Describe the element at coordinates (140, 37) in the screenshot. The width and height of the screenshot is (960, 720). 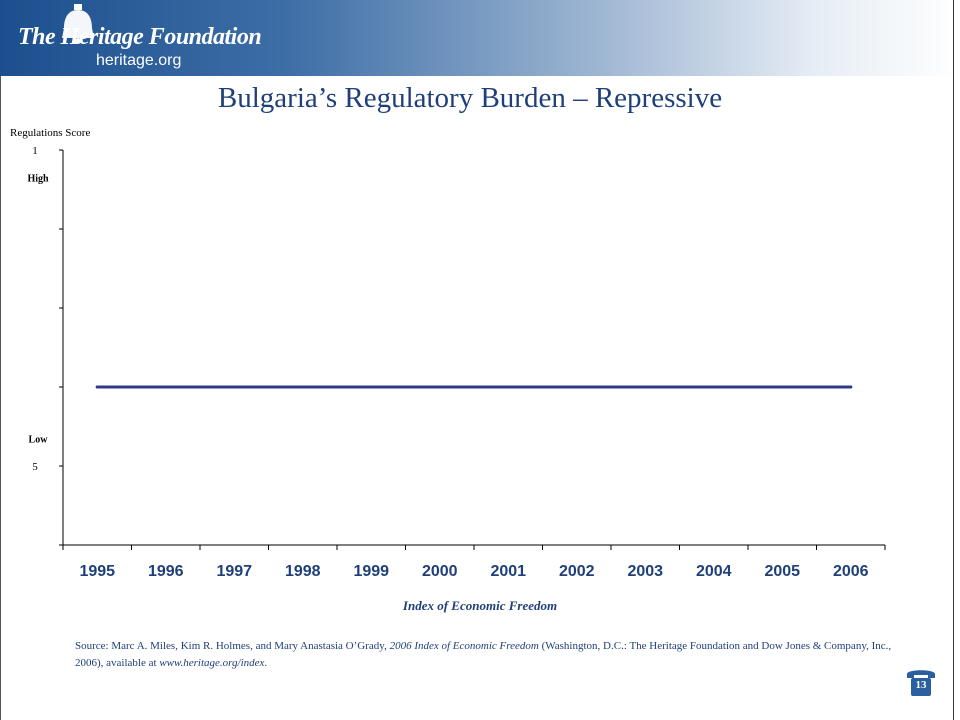
I see `logo-name: The Heritage Foundation` at that location.